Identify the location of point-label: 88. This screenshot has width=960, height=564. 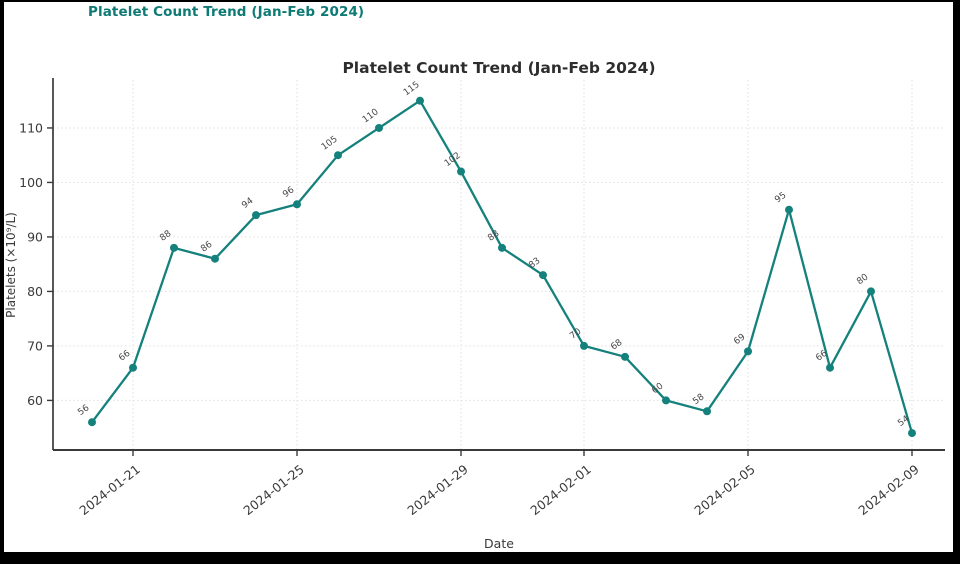
(165, 236).